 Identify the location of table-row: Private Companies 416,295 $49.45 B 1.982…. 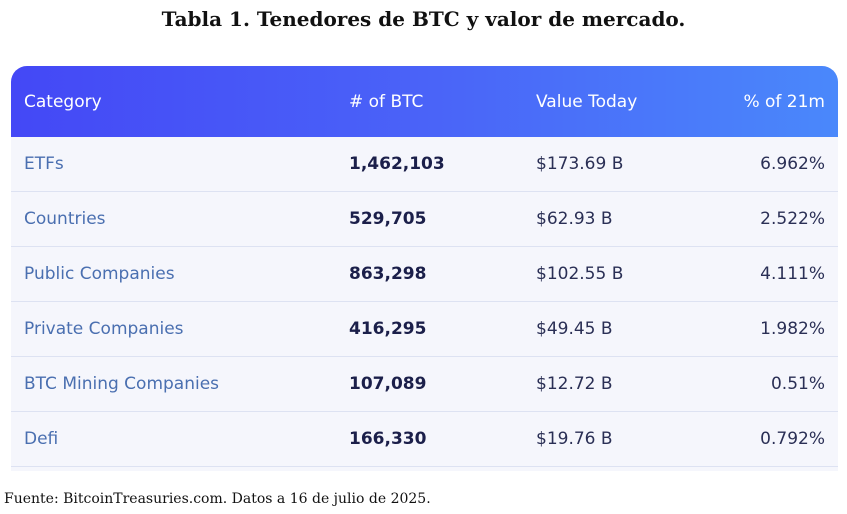
(424, 329).